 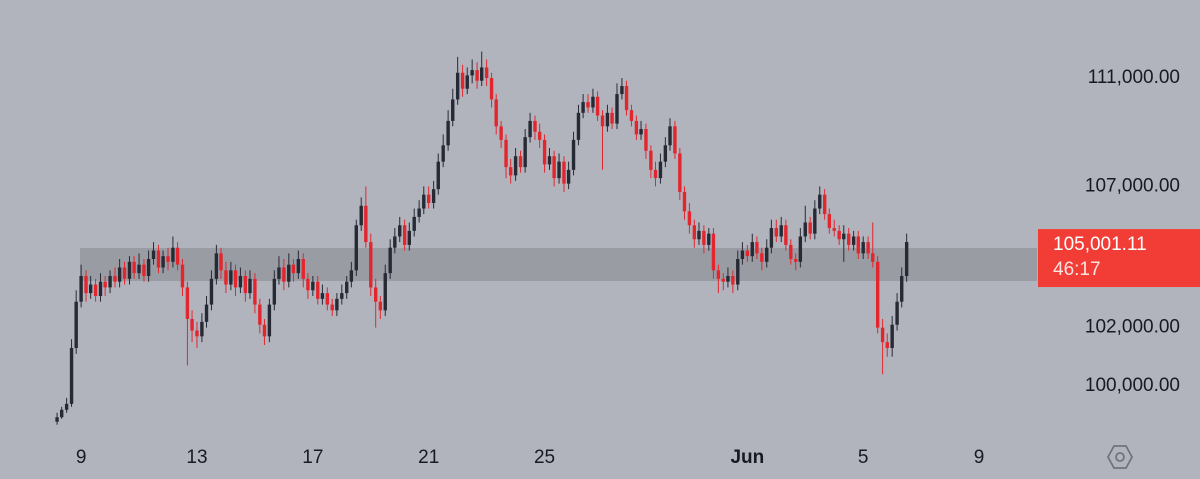 I want to click on y-tick-label: 107,000.00, so click(x=1132, y=185).